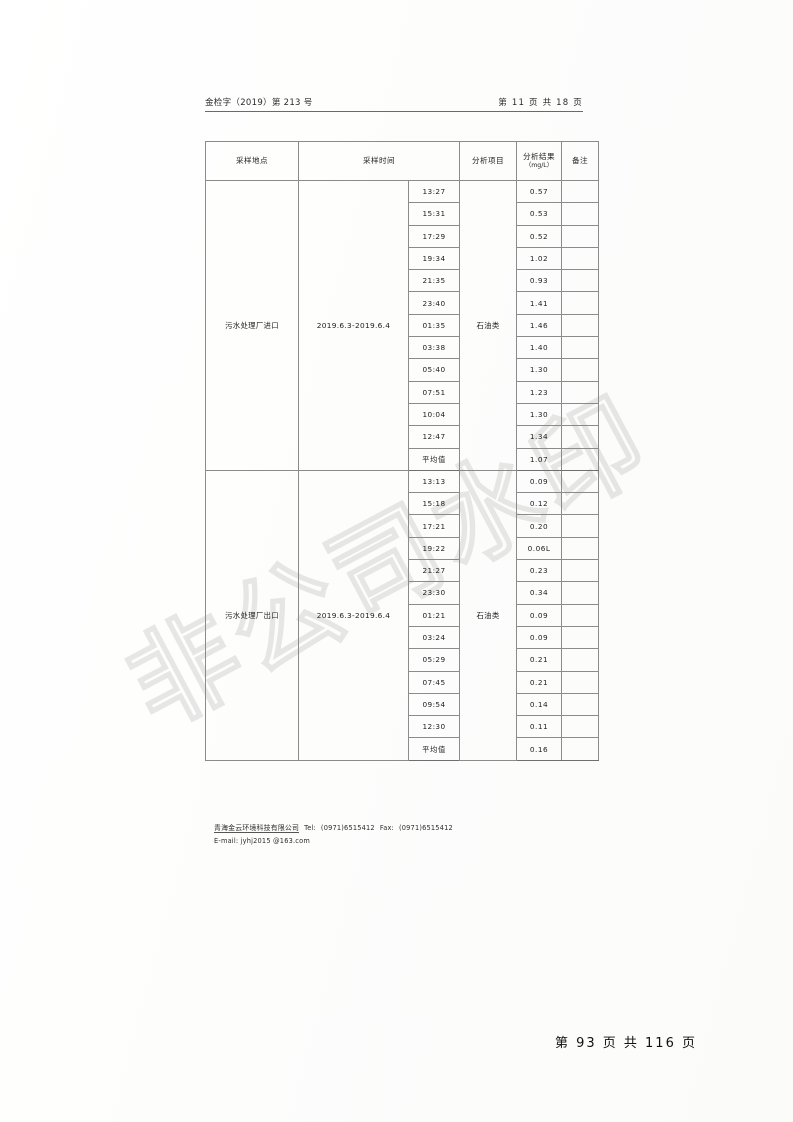 Image resolution: width=793 pixels, height=1122 pixels. Describe the element at coordinates (434, 526) in the screenshot. I see `cell-sampling-time: 17:21` at that location.